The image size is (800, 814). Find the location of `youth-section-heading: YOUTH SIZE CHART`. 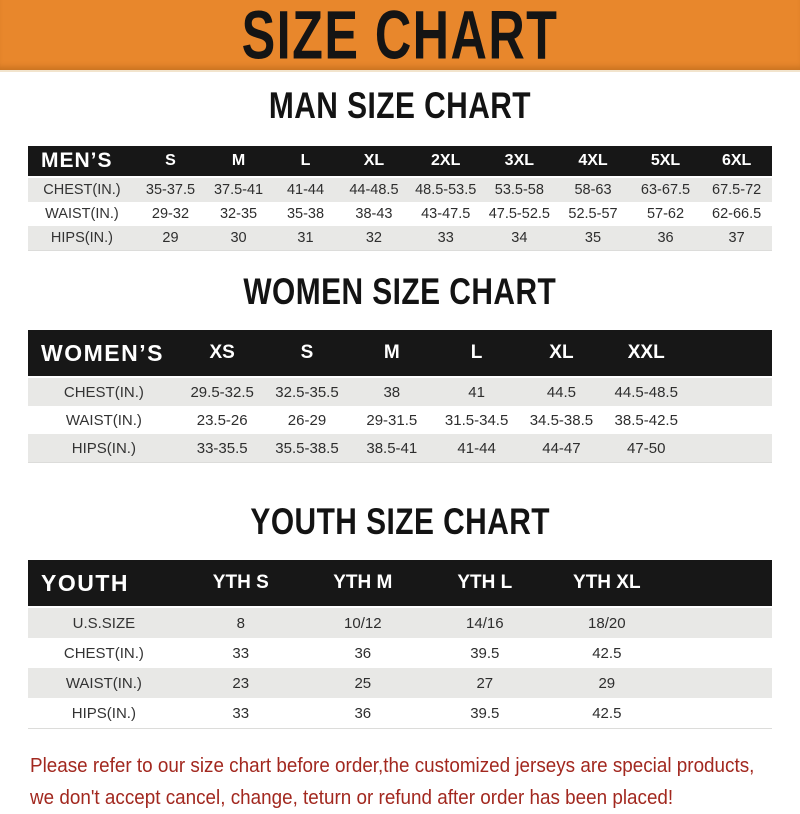

youth-section-heading: YOUTH SIZE CHART is located at coordinates (400, 522).